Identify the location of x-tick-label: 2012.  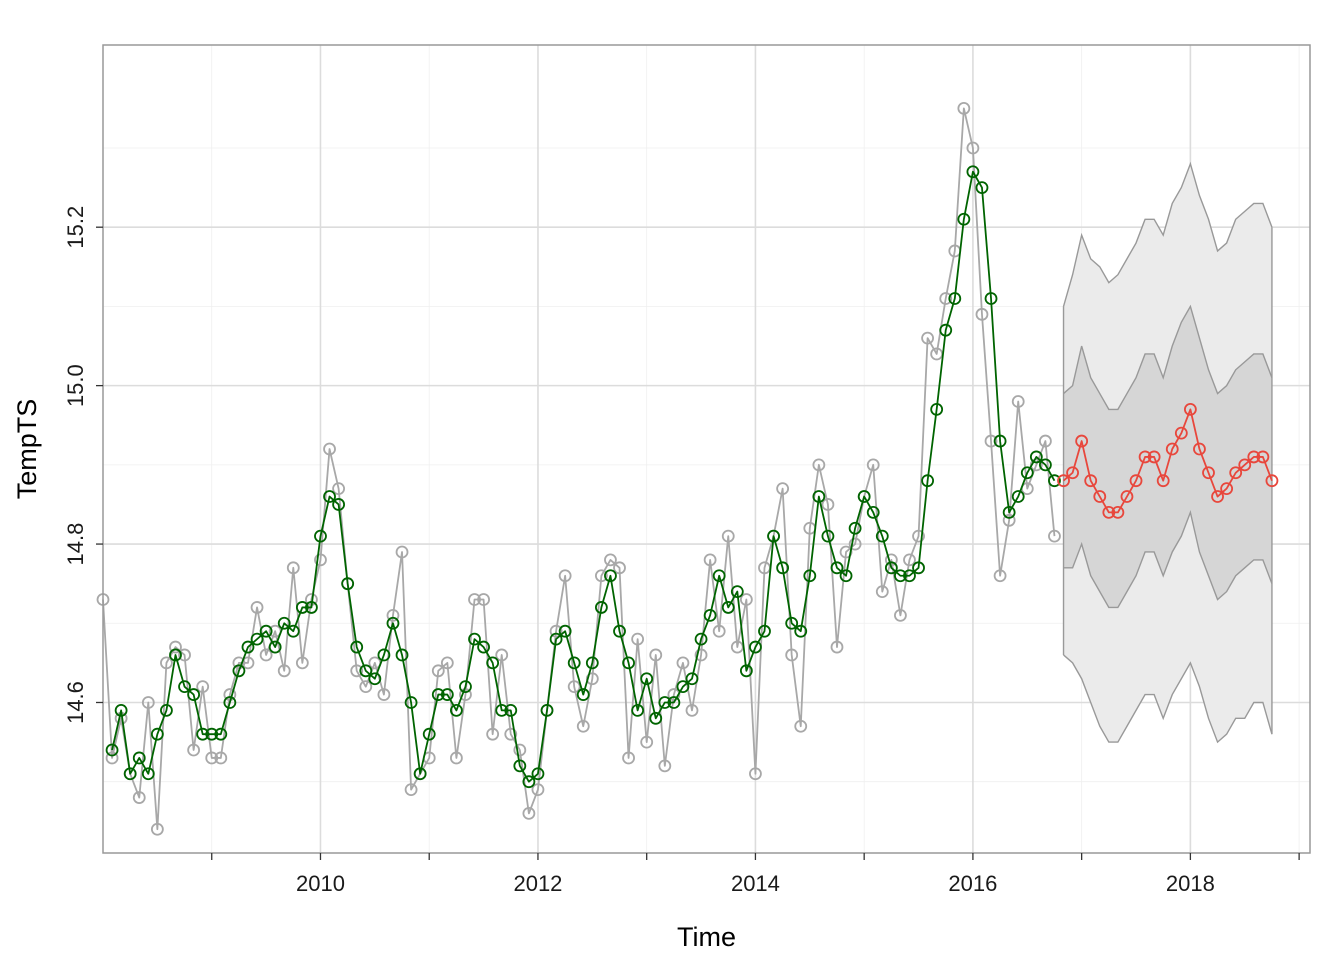
(537, 883).